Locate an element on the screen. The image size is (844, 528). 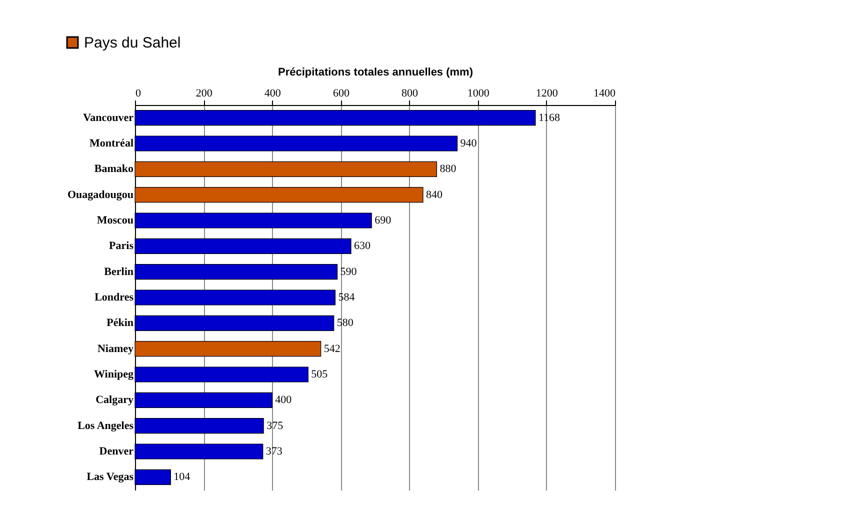
data-label: 580 is located at coordinates (345, 323).